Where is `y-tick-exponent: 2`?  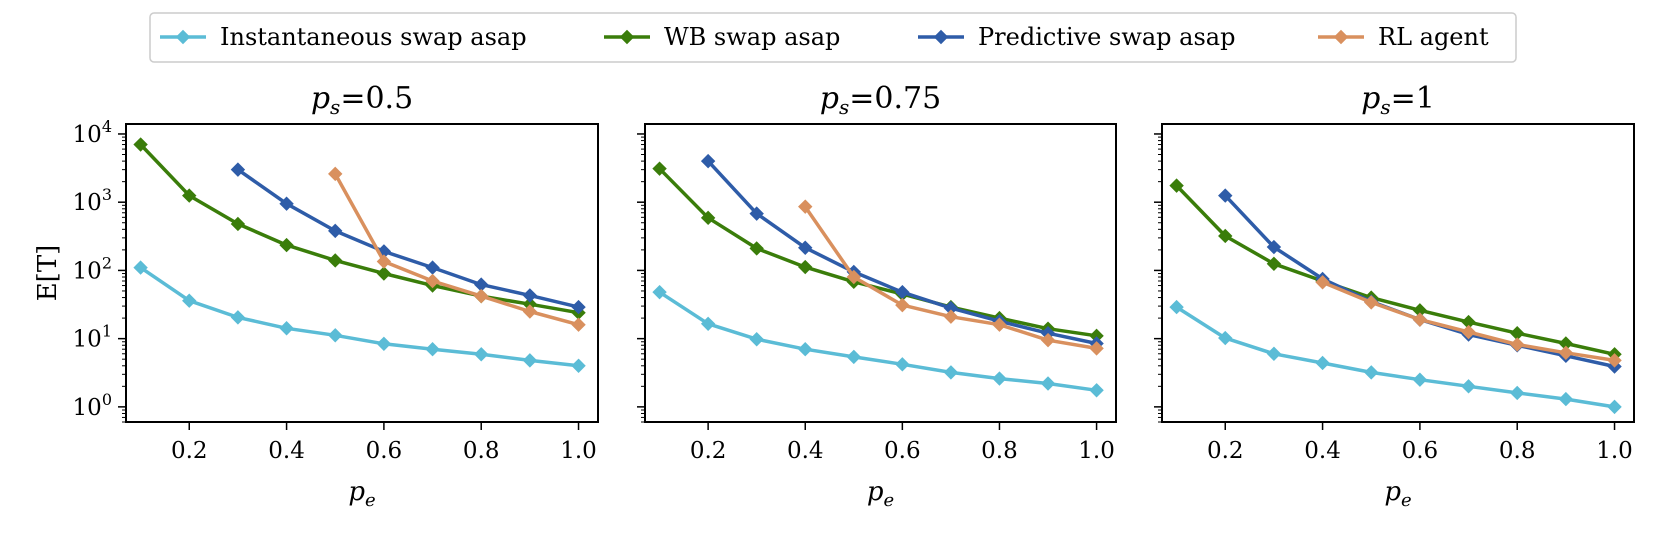
y-tick-exponent: 2 is located at coordinates (107, 262).